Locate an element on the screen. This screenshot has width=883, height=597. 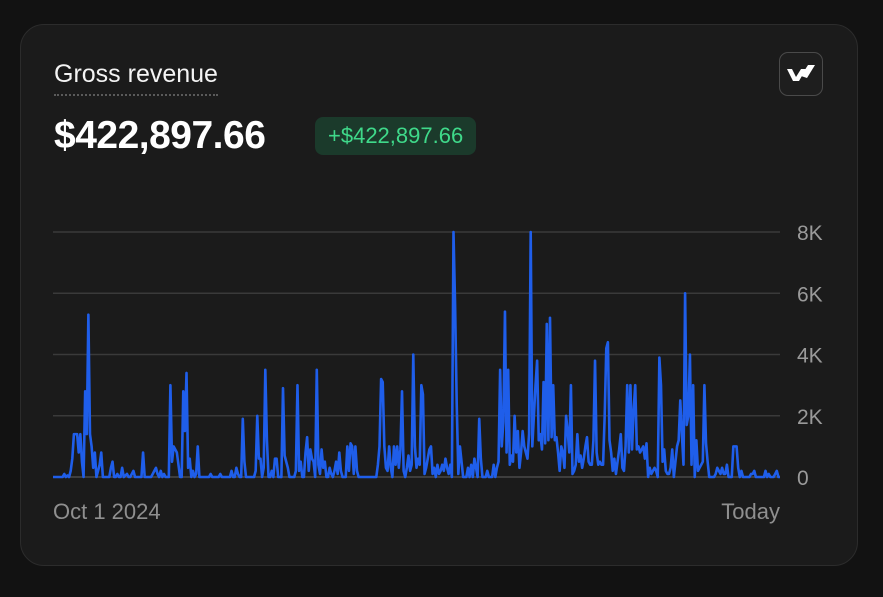
stripe-logo-icon is located at coordinates (801, 73).